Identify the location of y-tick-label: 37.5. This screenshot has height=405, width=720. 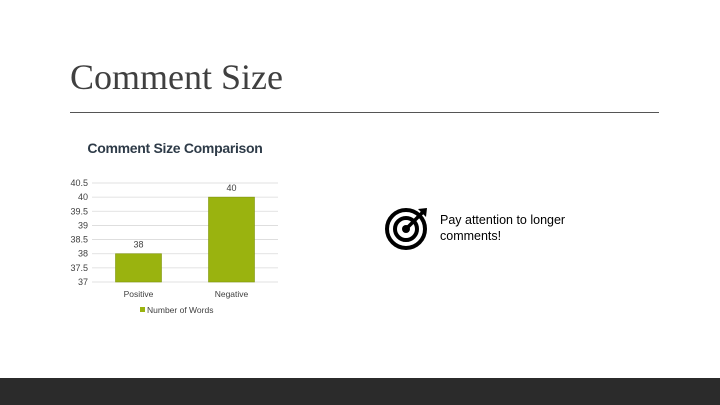
(79, 268).